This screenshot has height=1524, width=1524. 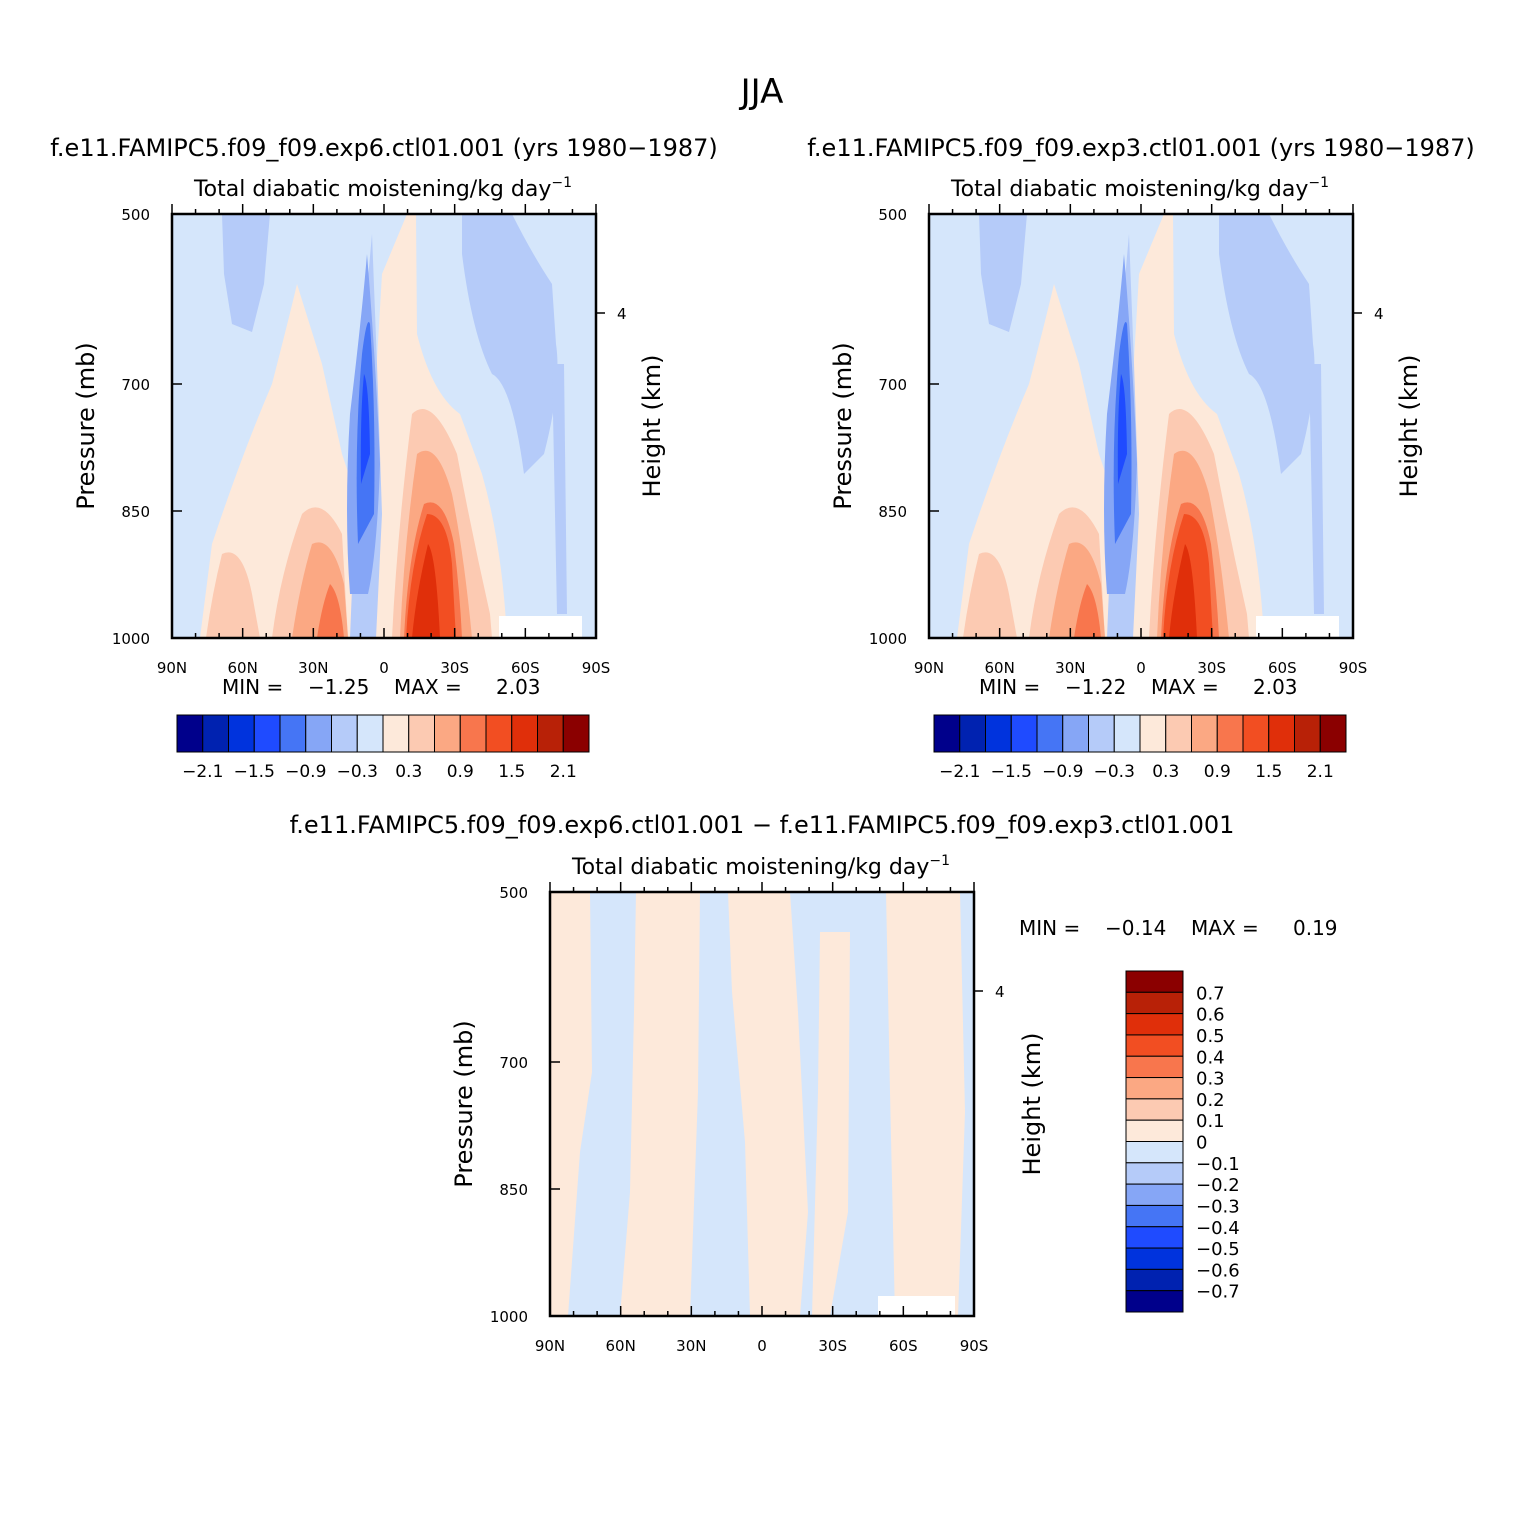 What do you see at coordinates (1210, 993) in the screenshot?
I see `colorbar-label: 0.7` at bounding box center [1210, 993].